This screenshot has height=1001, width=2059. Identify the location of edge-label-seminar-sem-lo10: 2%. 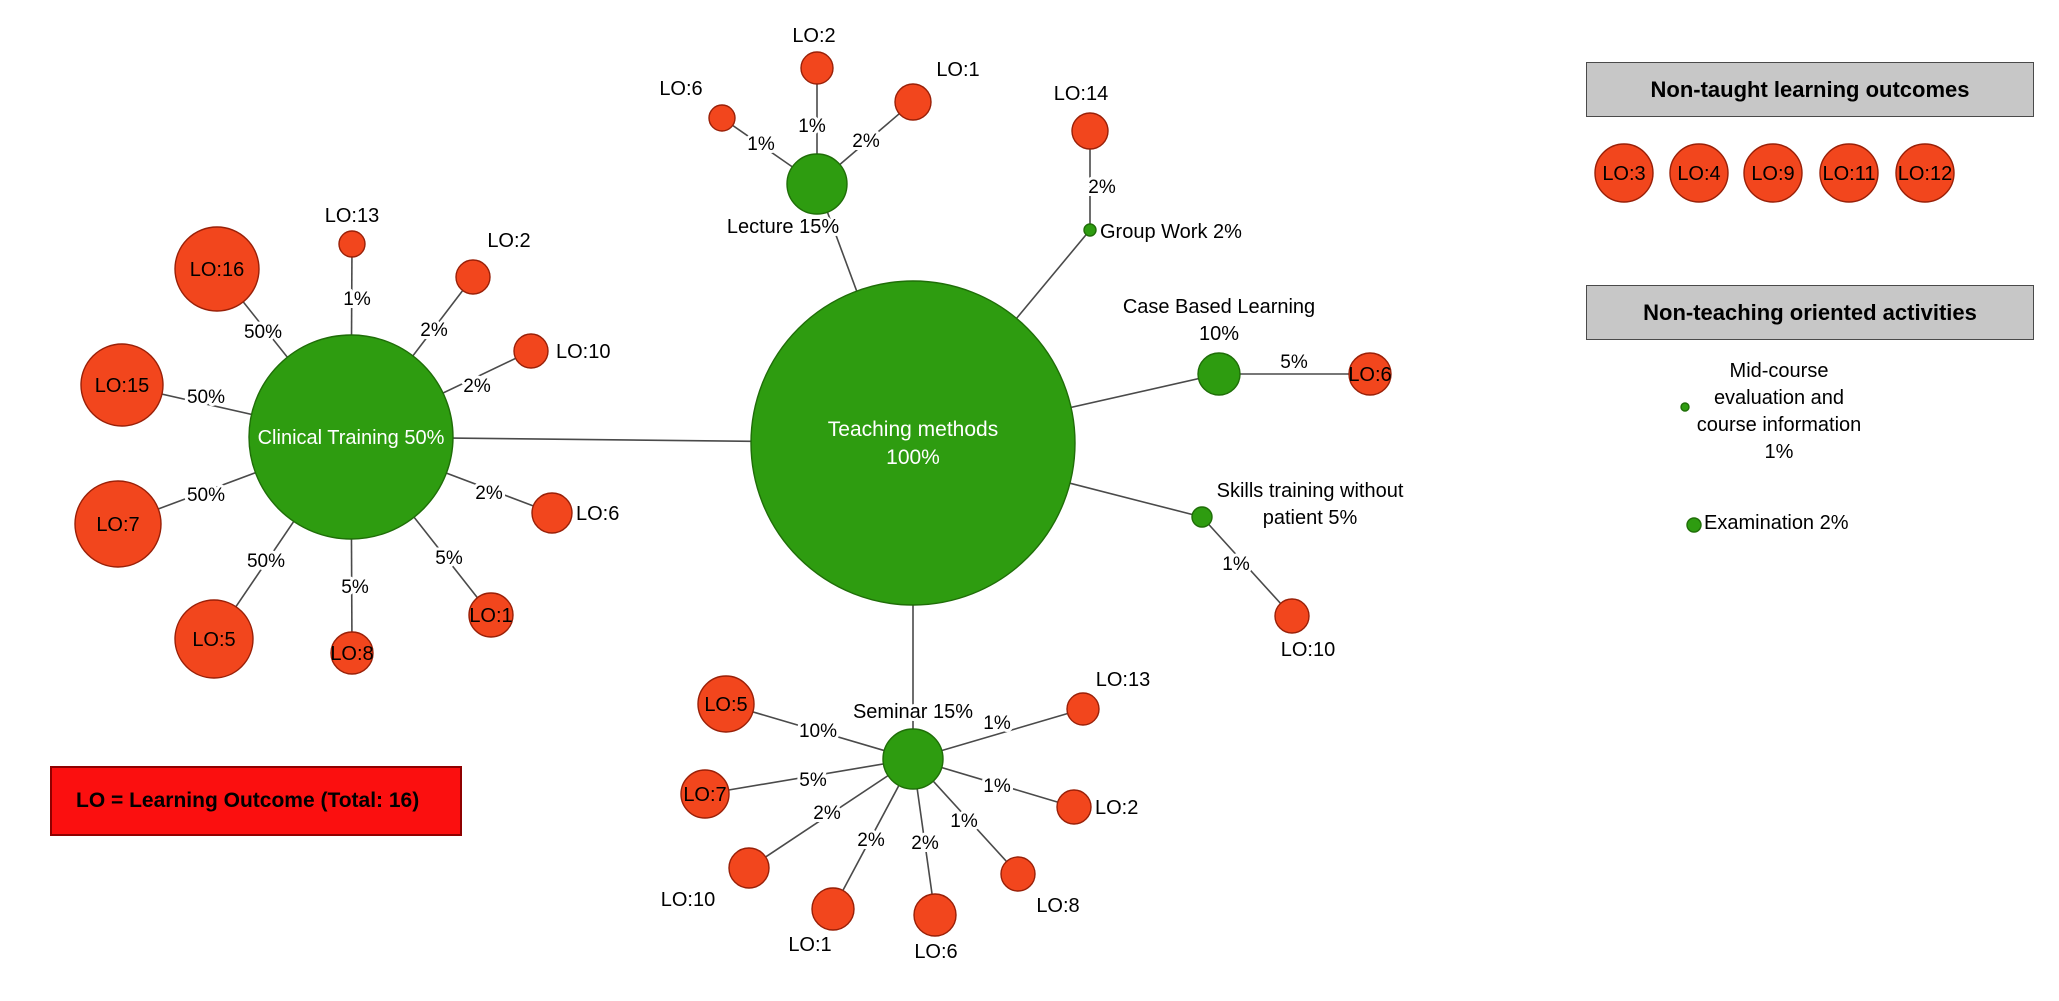
(827, 813).